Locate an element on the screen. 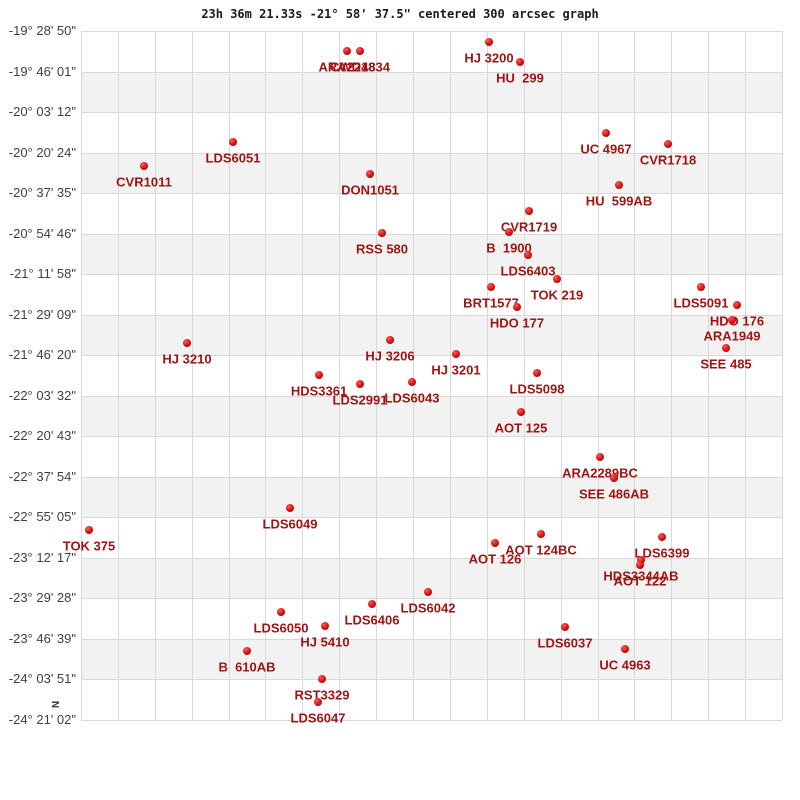  star-label: SEE 486AB is located at coordinates (614, 494).